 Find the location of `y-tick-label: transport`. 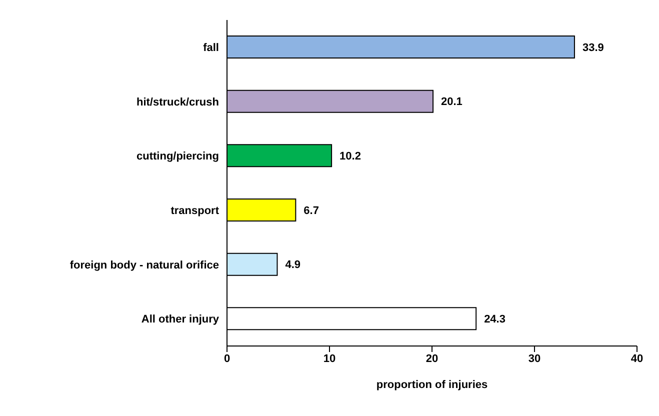

y-tick-label: transport is located at coordinates (195, 211).